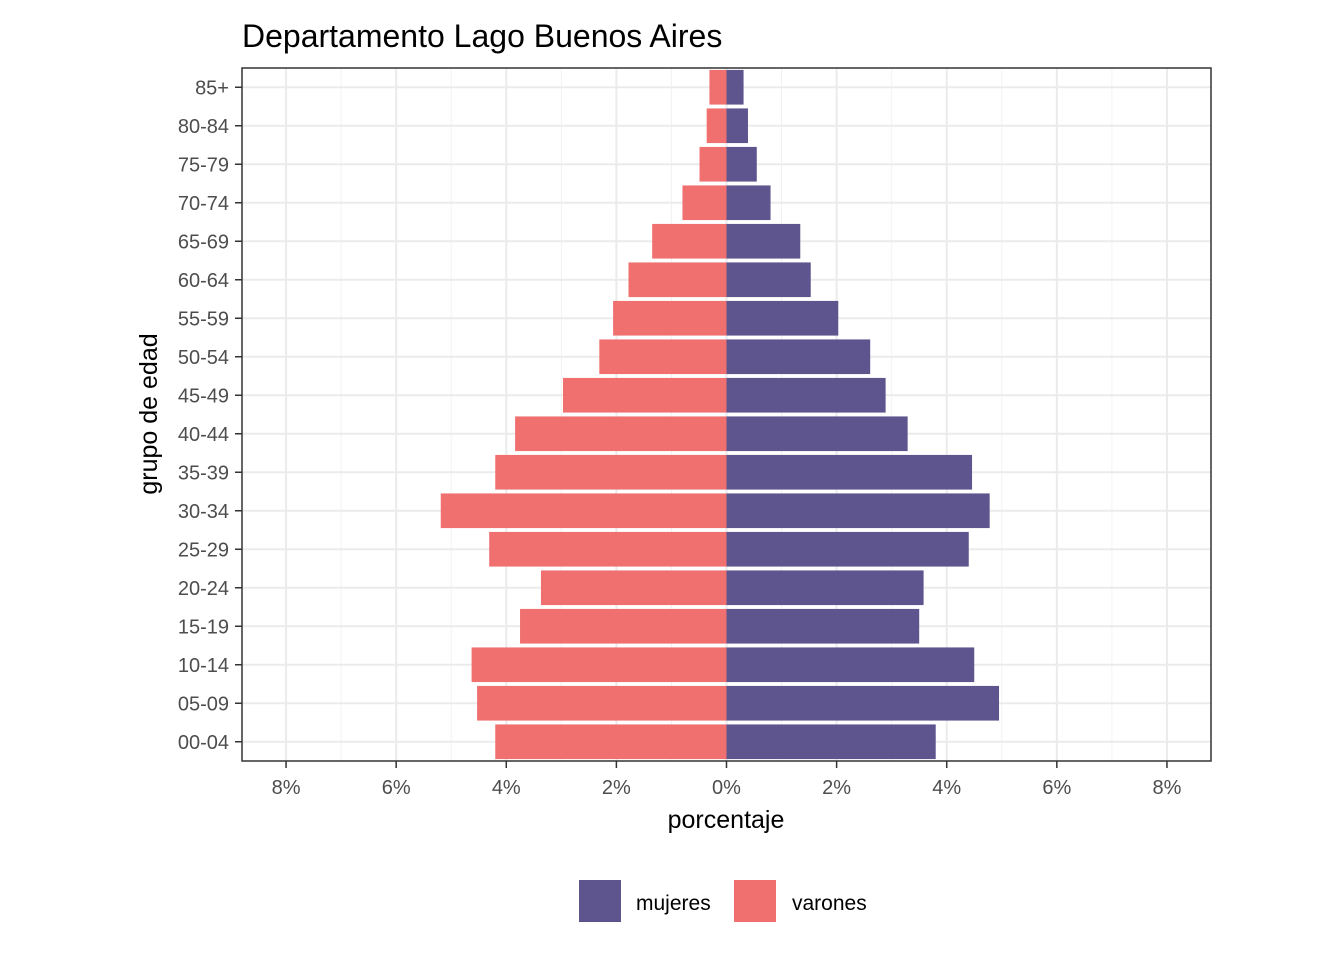 The image size is (1344, 960). Describe the element at coordinates (203, 512) in the screenshot. I see `y-tick-label: 30-34` at that location.